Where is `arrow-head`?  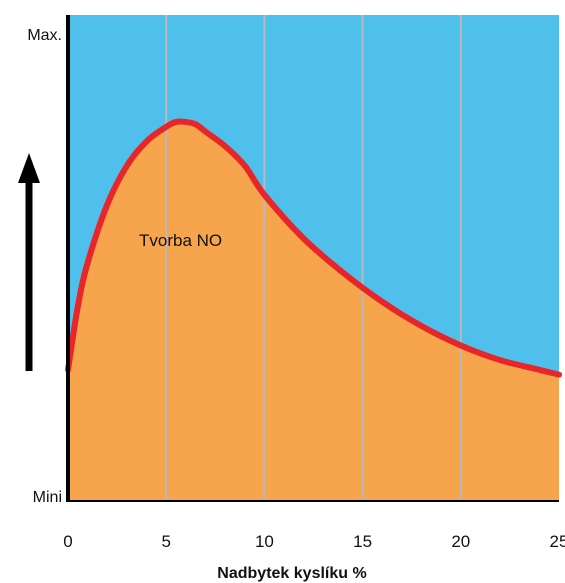
arrow-head is located at coordinates (29, 168).